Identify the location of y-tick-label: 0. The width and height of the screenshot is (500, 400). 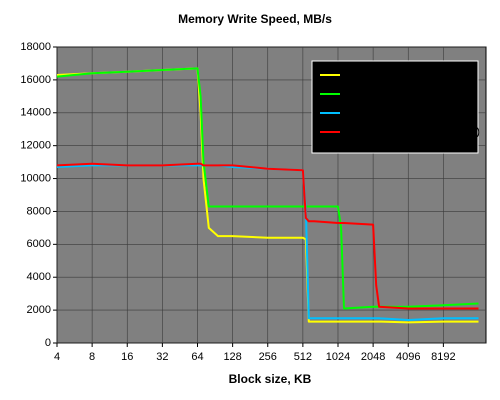
(48, 343).